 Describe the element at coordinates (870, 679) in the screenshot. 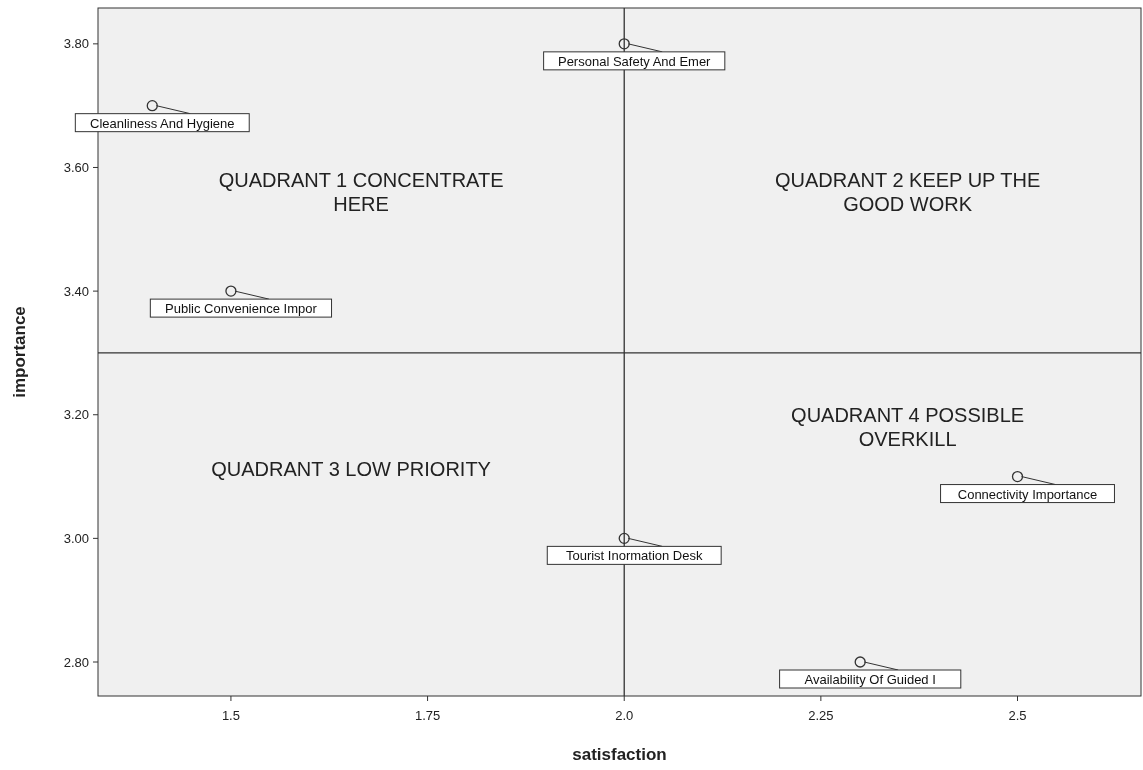

I see `annotation: Availability Of Guided I` at that location.